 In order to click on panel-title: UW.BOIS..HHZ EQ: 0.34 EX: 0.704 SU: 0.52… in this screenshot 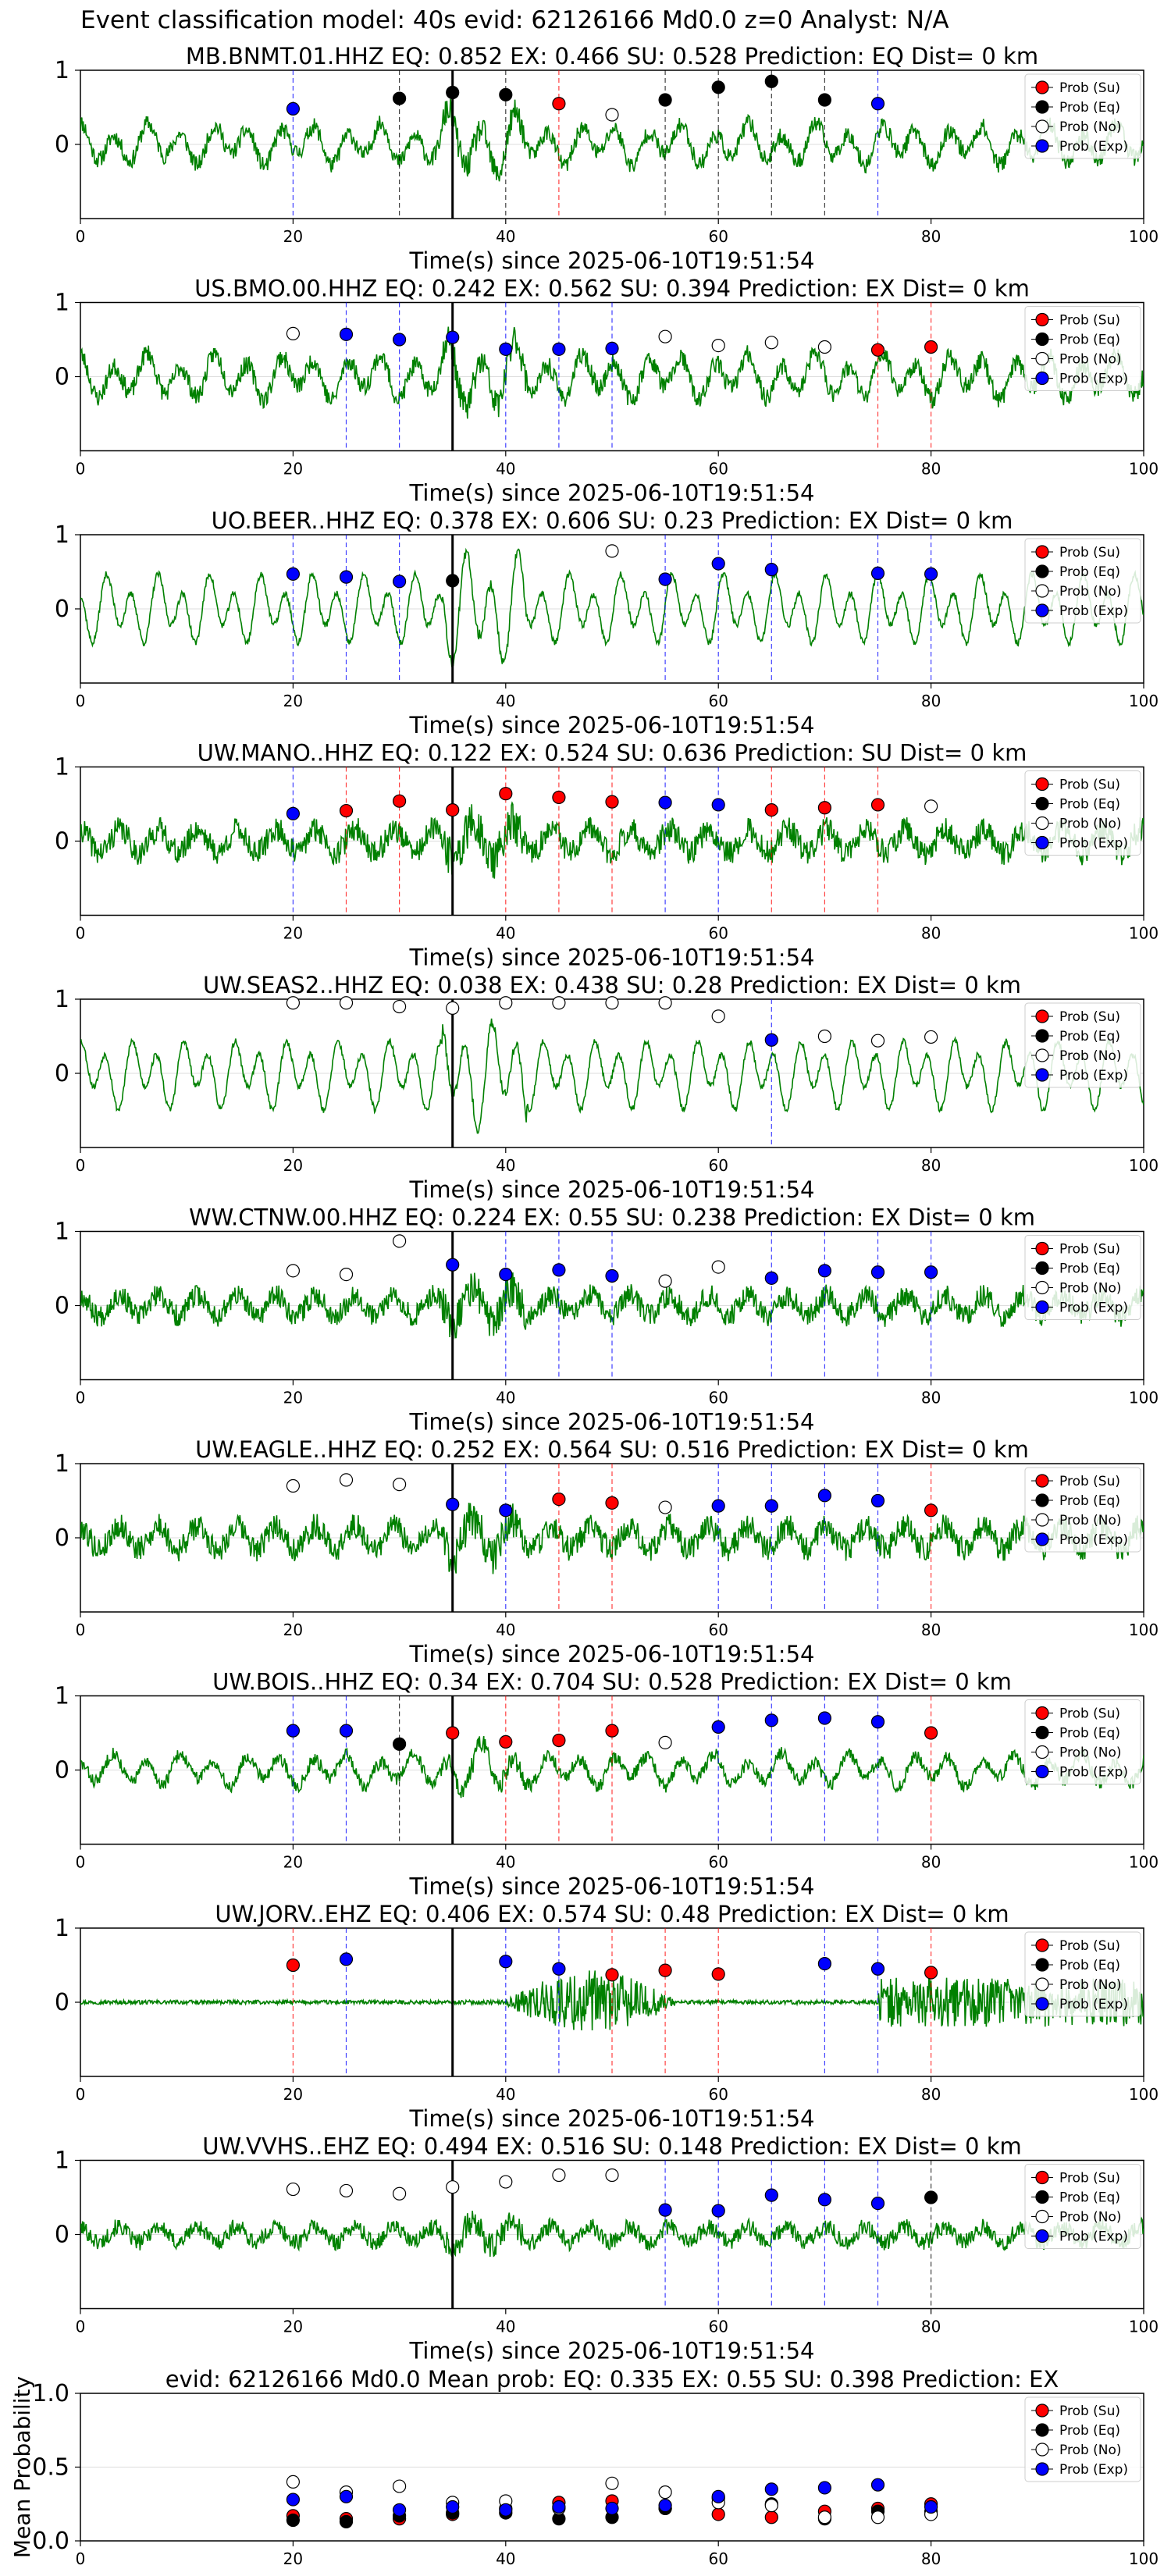, I will do `click(612, 1682)`.